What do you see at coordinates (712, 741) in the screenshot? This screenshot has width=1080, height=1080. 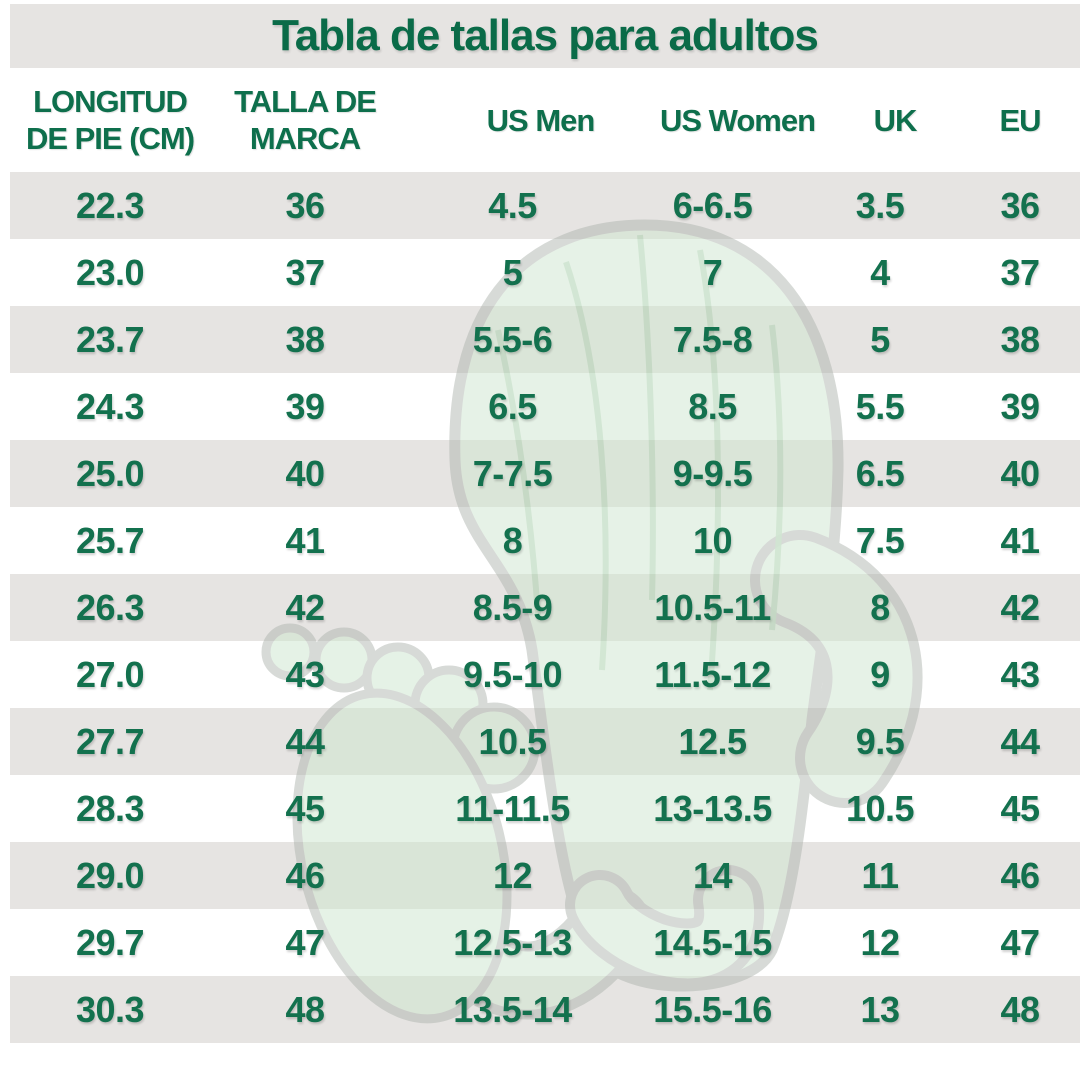 I see `cell-us-women: 12.5` at bounding box center [712, 741].